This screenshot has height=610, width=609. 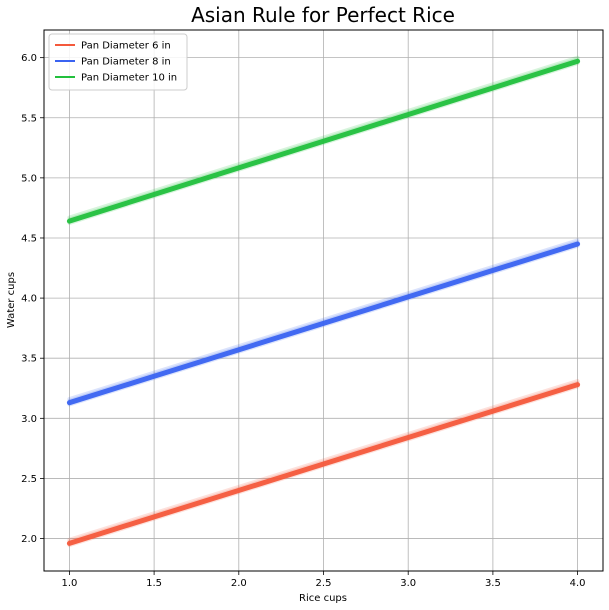 I want to click on y-axis-ticks: 2.0 2.5 3.0 3.5 4.0 4.5 5.0 5.5 6.0, so click(x=32, y=299).